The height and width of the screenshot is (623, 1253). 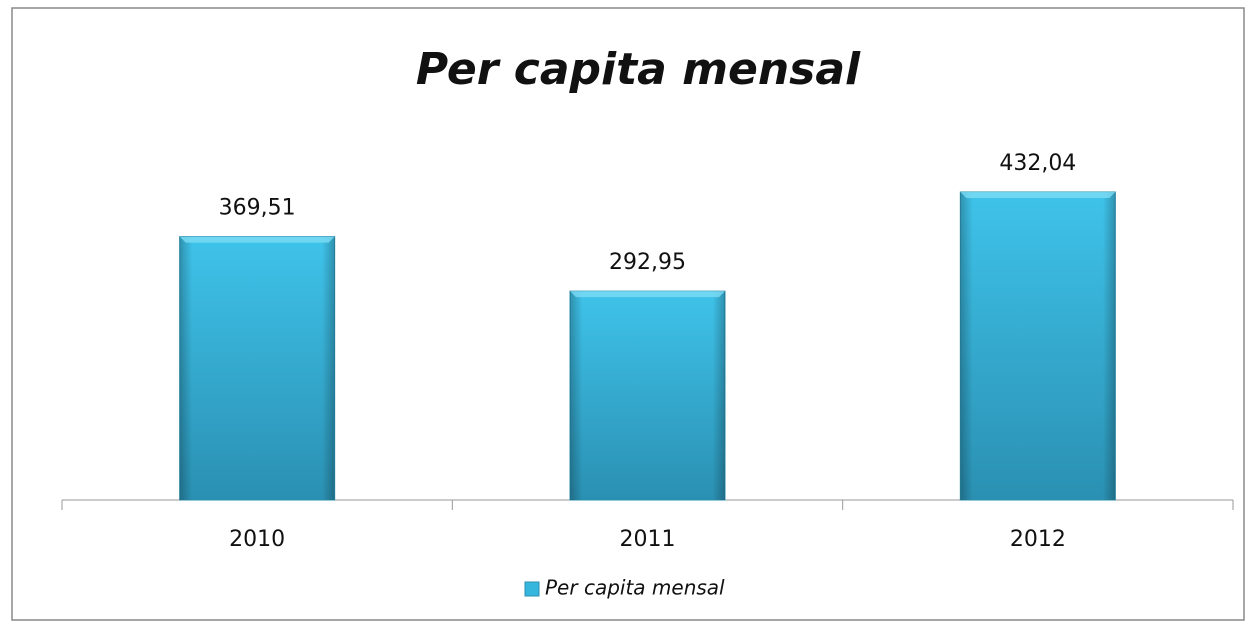 What do you see at coordinates (1038, 539) in the screenshot?
I see `x-tick-label: 2012` at bounding box center [1038, 539].